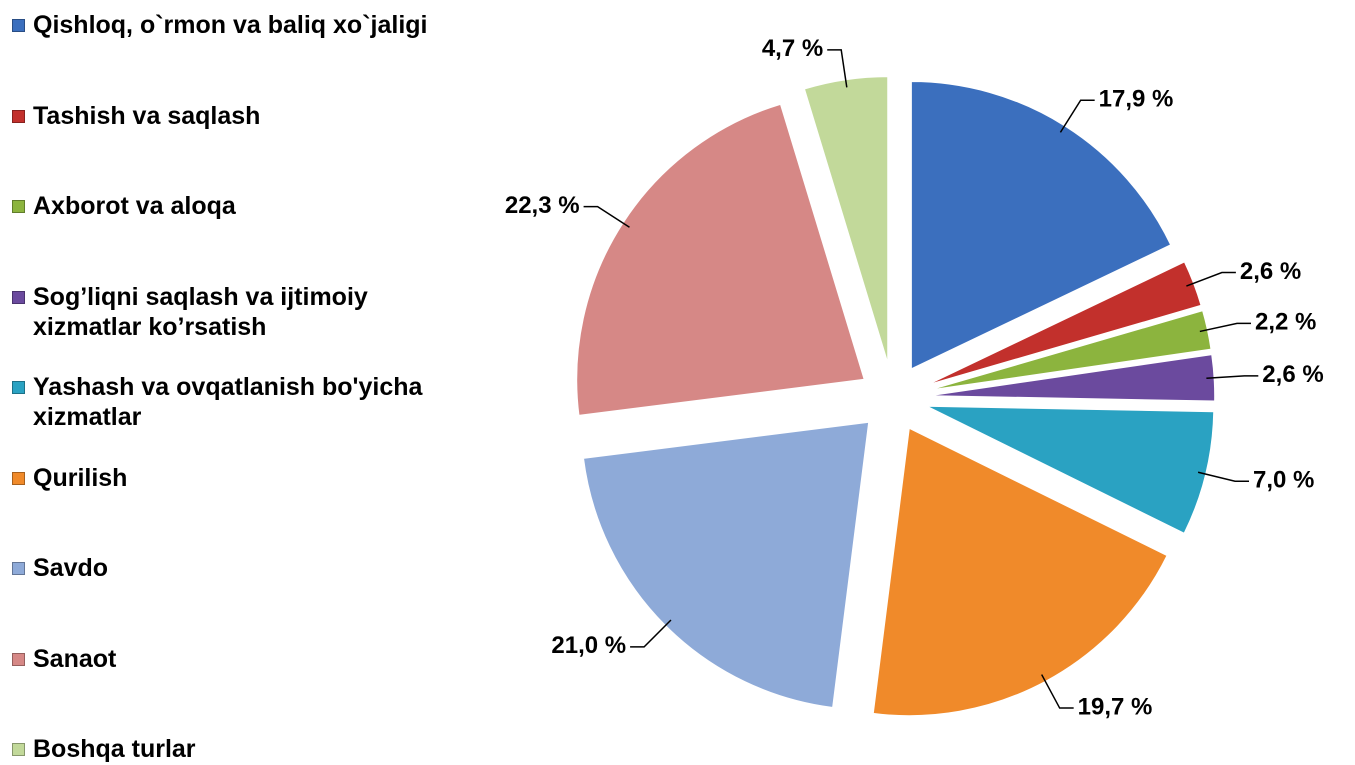 Image resolution: width=1355 pixels, height=765 pixels. What do you see at coordinates (114, 749) in the screenshot?
I see `legend-label: Boshqa turlar` at bounding box center [114, 749].